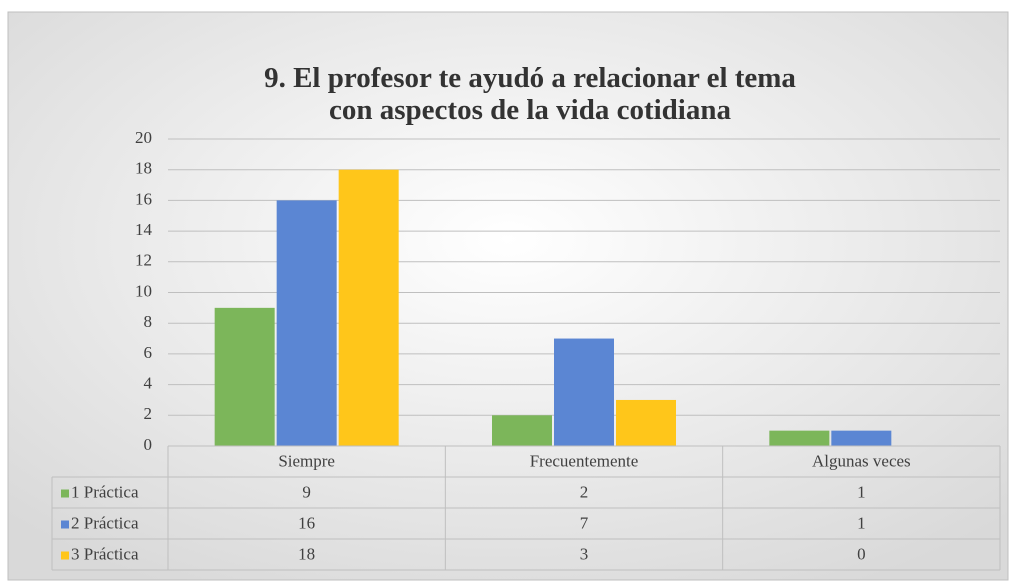 The width and height of the screenshot is (1015, 584). What do you see at coordinates (143, 198) in the screenshot?
I see `y-tick-label: 16` at bounding box center [143, 198].